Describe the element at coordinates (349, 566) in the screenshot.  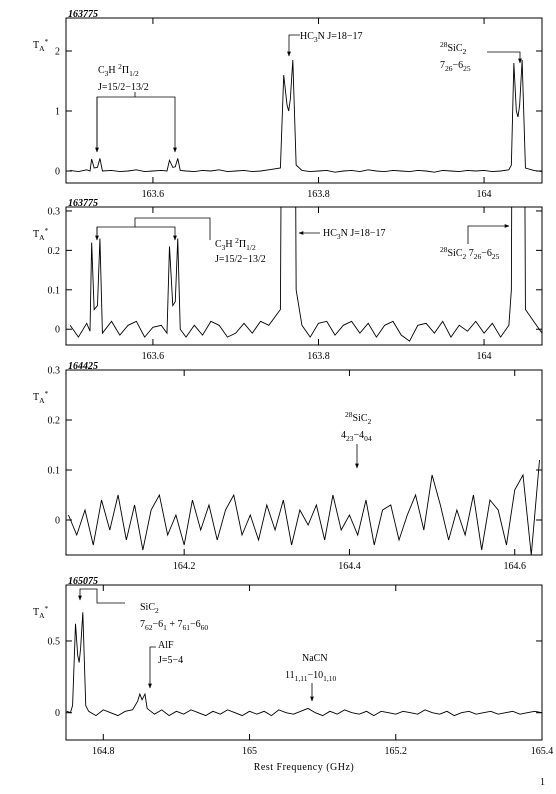
I see `x-tick-label: 164.4` at that location.